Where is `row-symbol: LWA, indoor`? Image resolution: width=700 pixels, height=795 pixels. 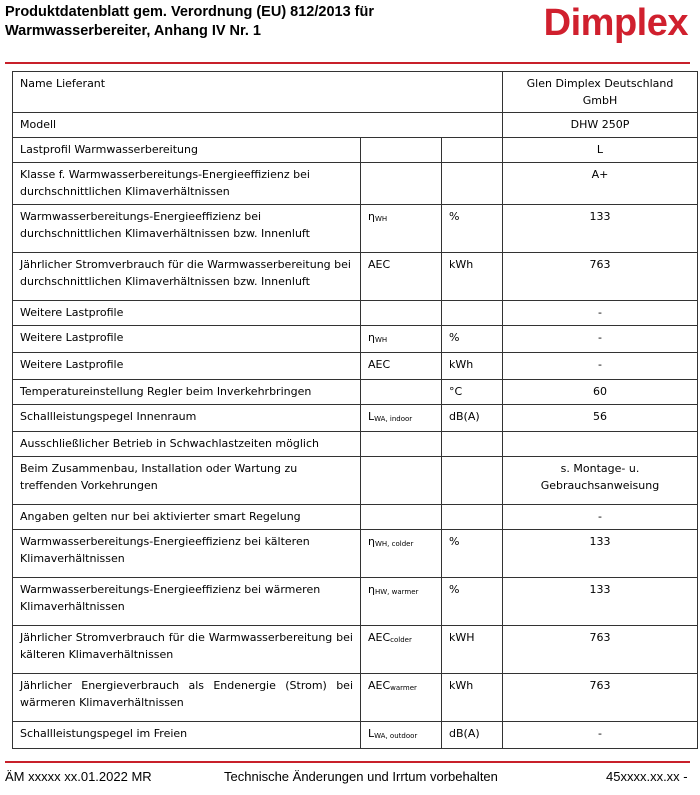
row-symbol: LWA, indoor is located at coordinates (401, 418).